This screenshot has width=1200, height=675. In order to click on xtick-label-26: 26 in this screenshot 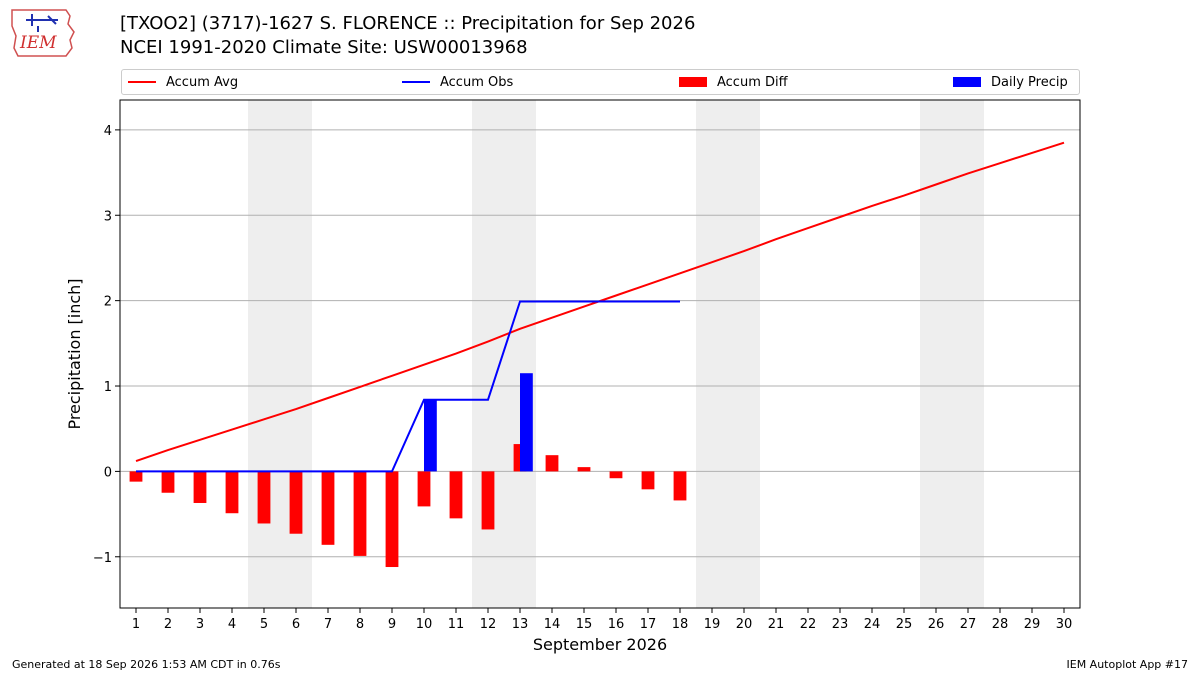, I will do `click(936, 624)`.